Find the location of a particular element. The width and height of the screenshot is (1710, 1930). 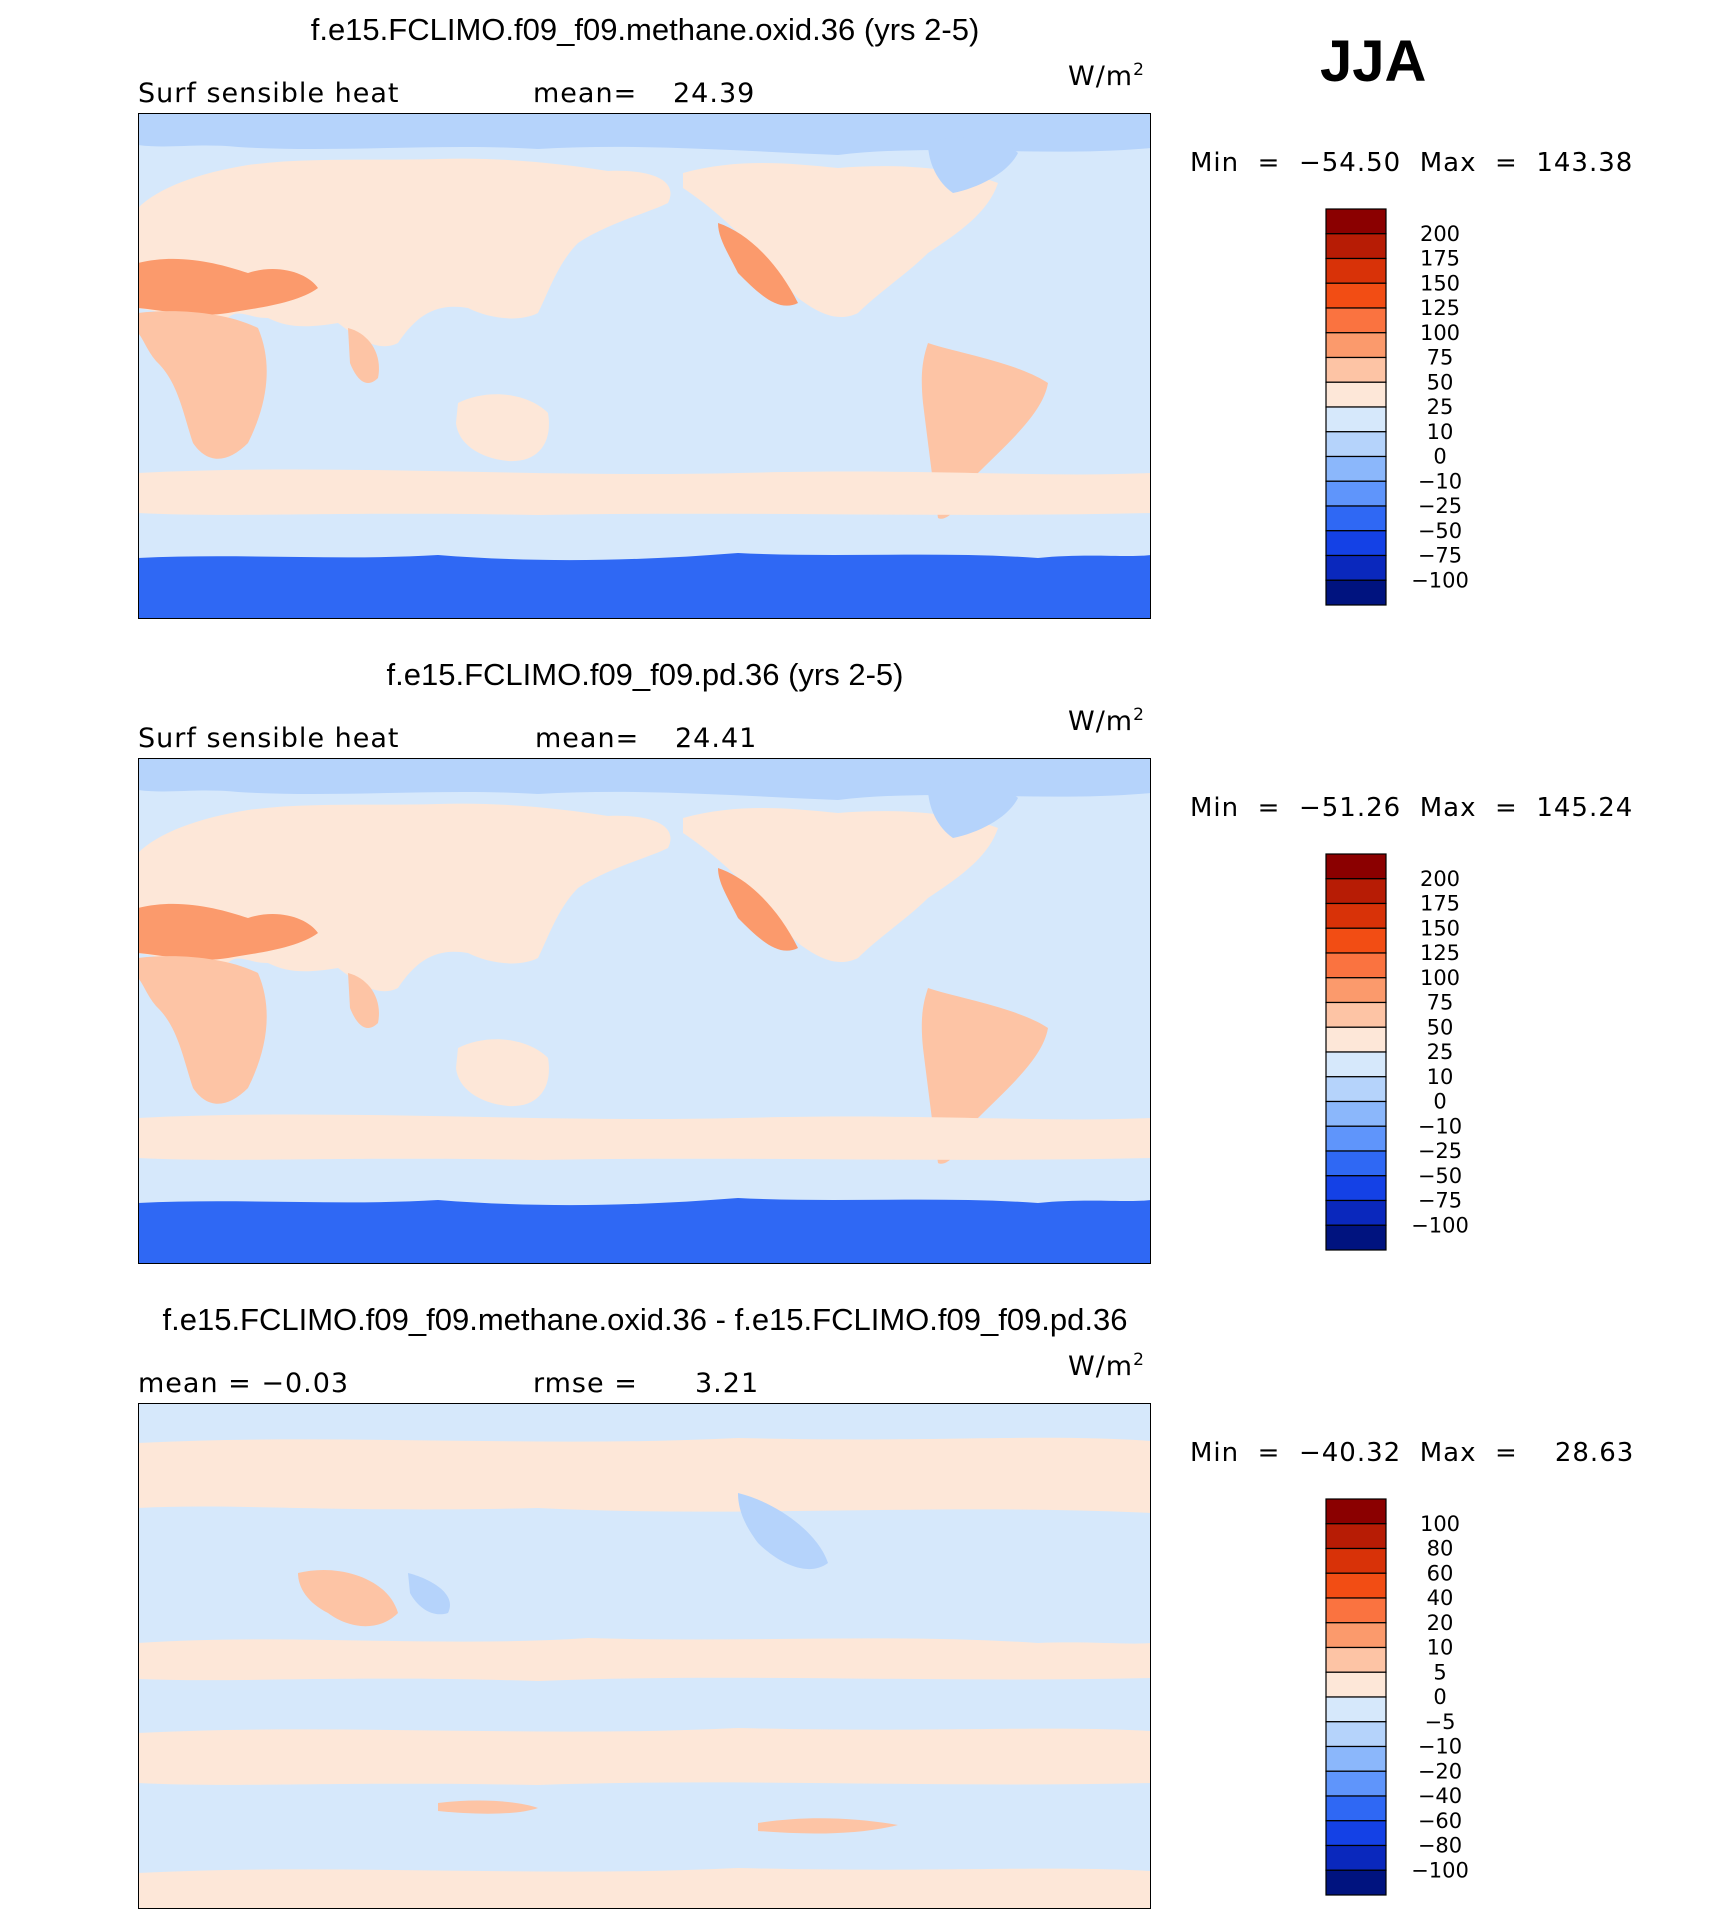

colorbar-tick-label: −60 is located at coordinates (1440, 1821).